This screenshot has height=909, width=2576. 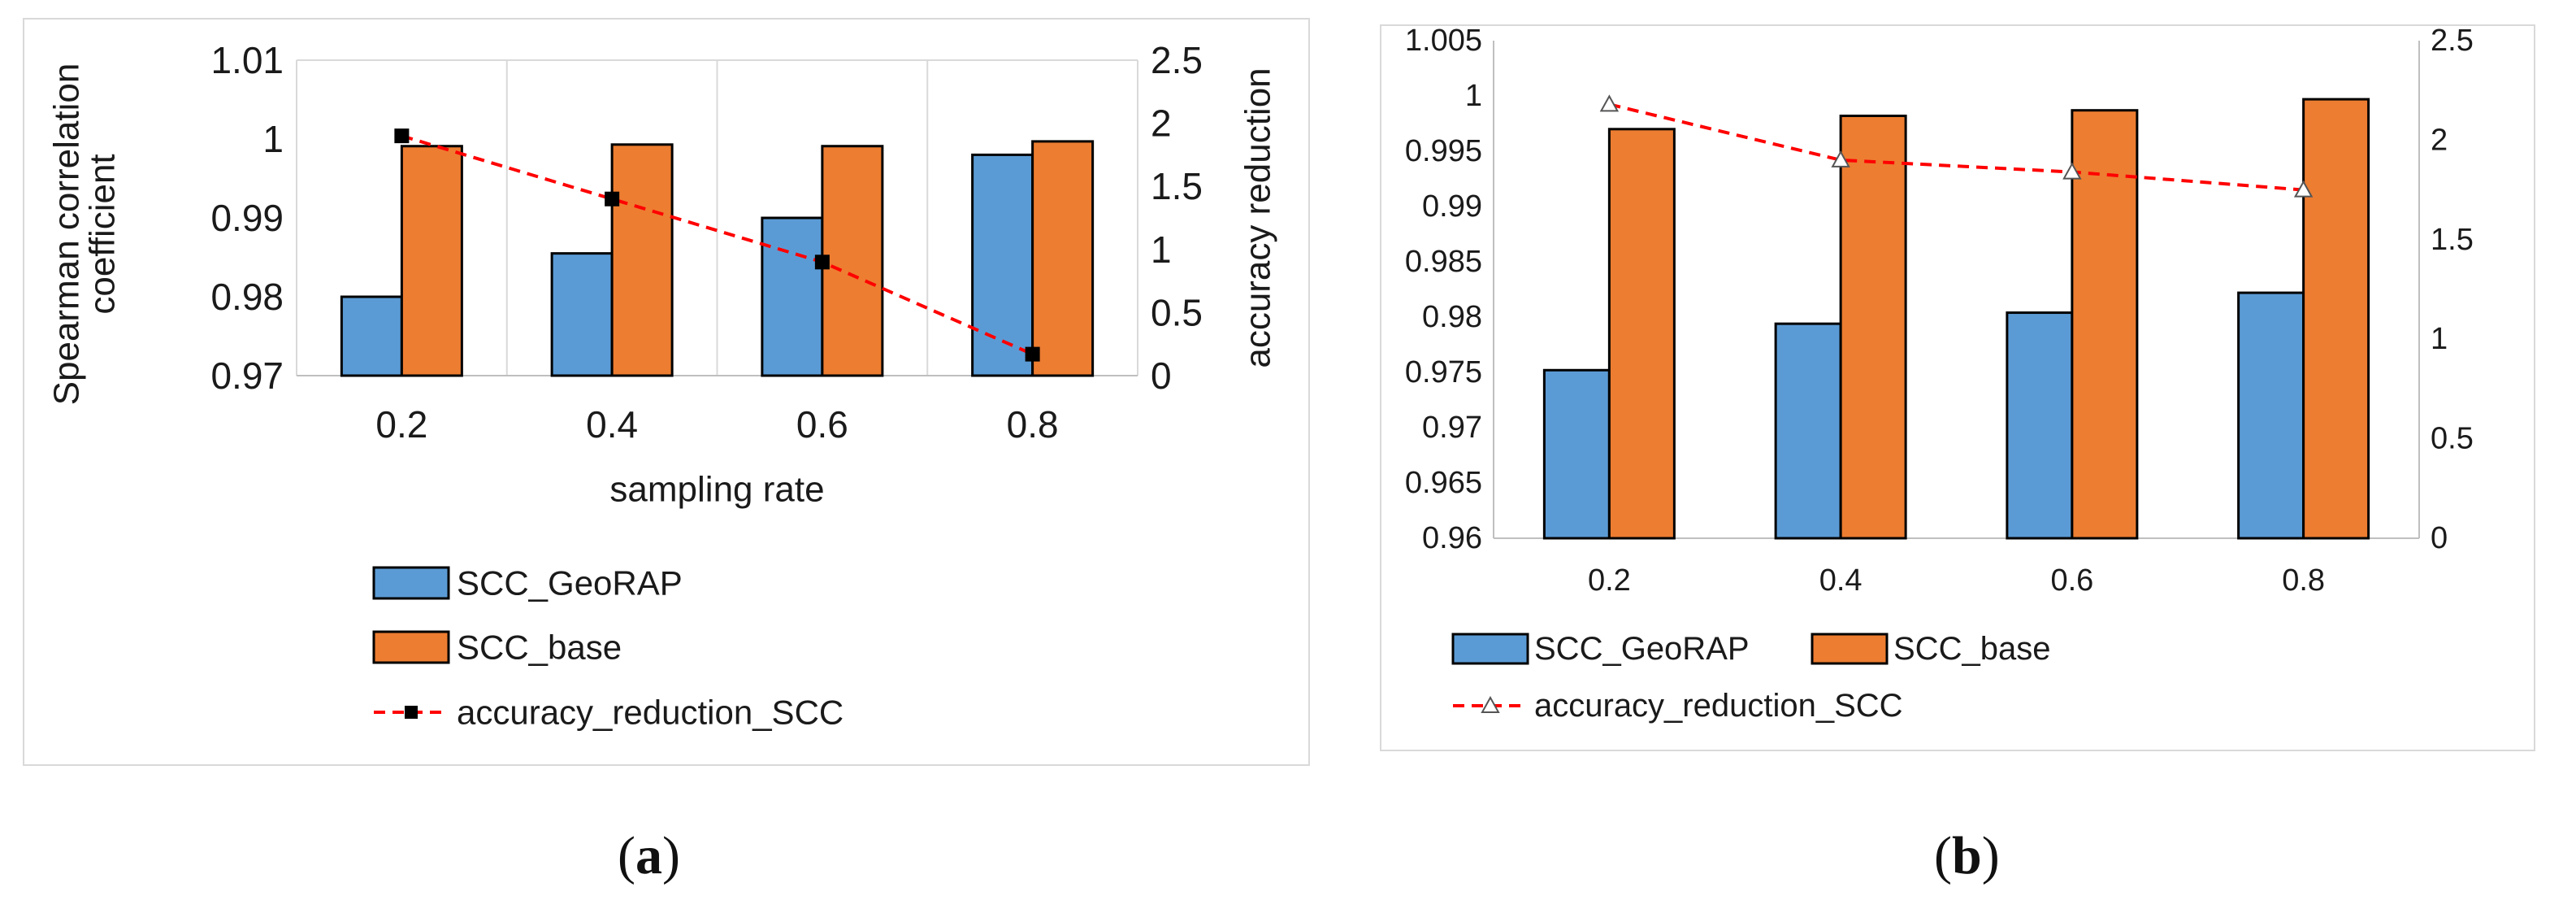 What do you see at coordinates (1443, 151) in the screenshot?
I see `y-tick-label: 0.995` at bounding box center [1443, 151].